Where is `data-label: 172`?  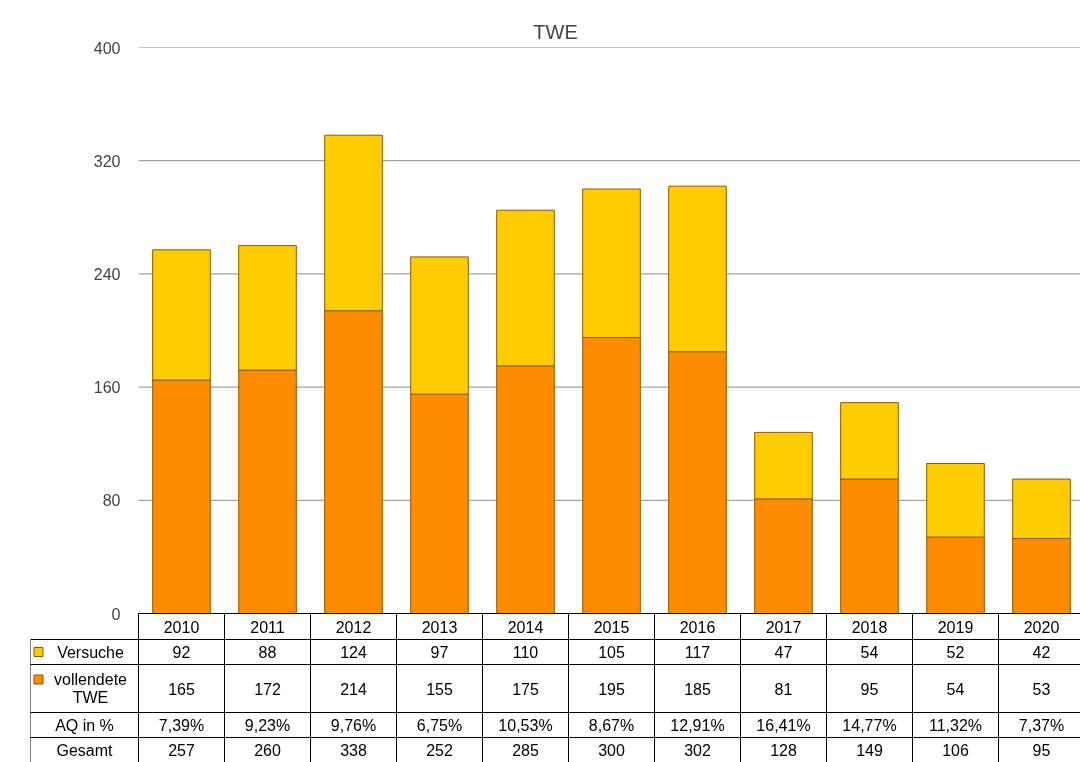 data-label: 172 is located at coordinates (267, 689).